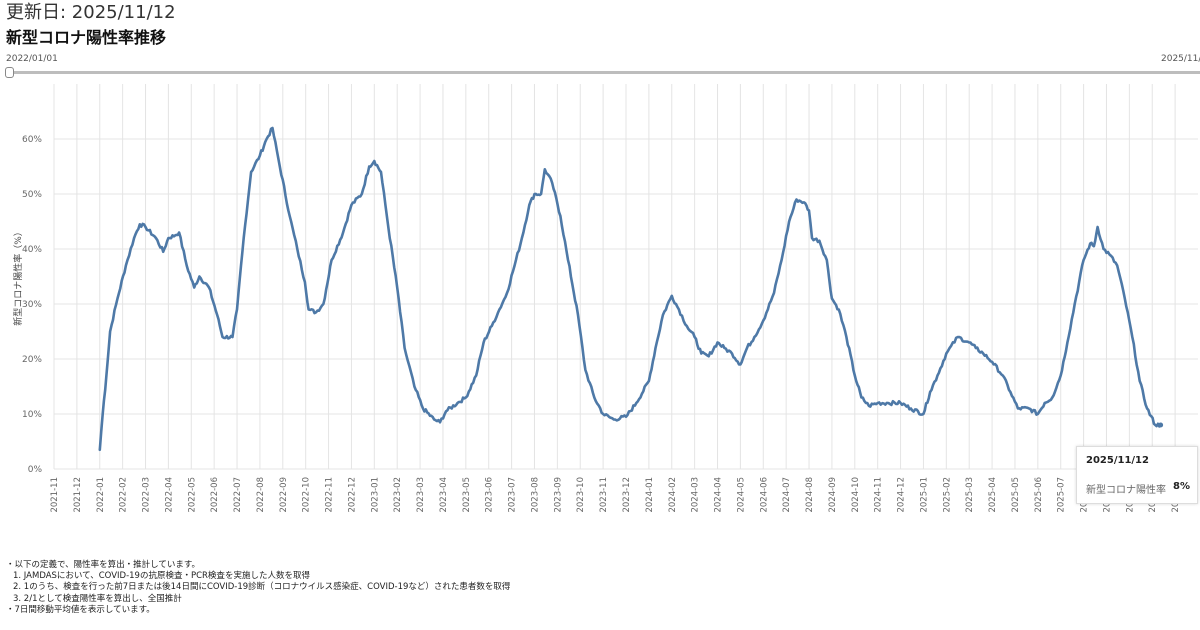 The image size is (1200, 630). Describe the element at coordinates (673, 495) in the screenshot. I see `x-tick-label: 2024-02` at that location.